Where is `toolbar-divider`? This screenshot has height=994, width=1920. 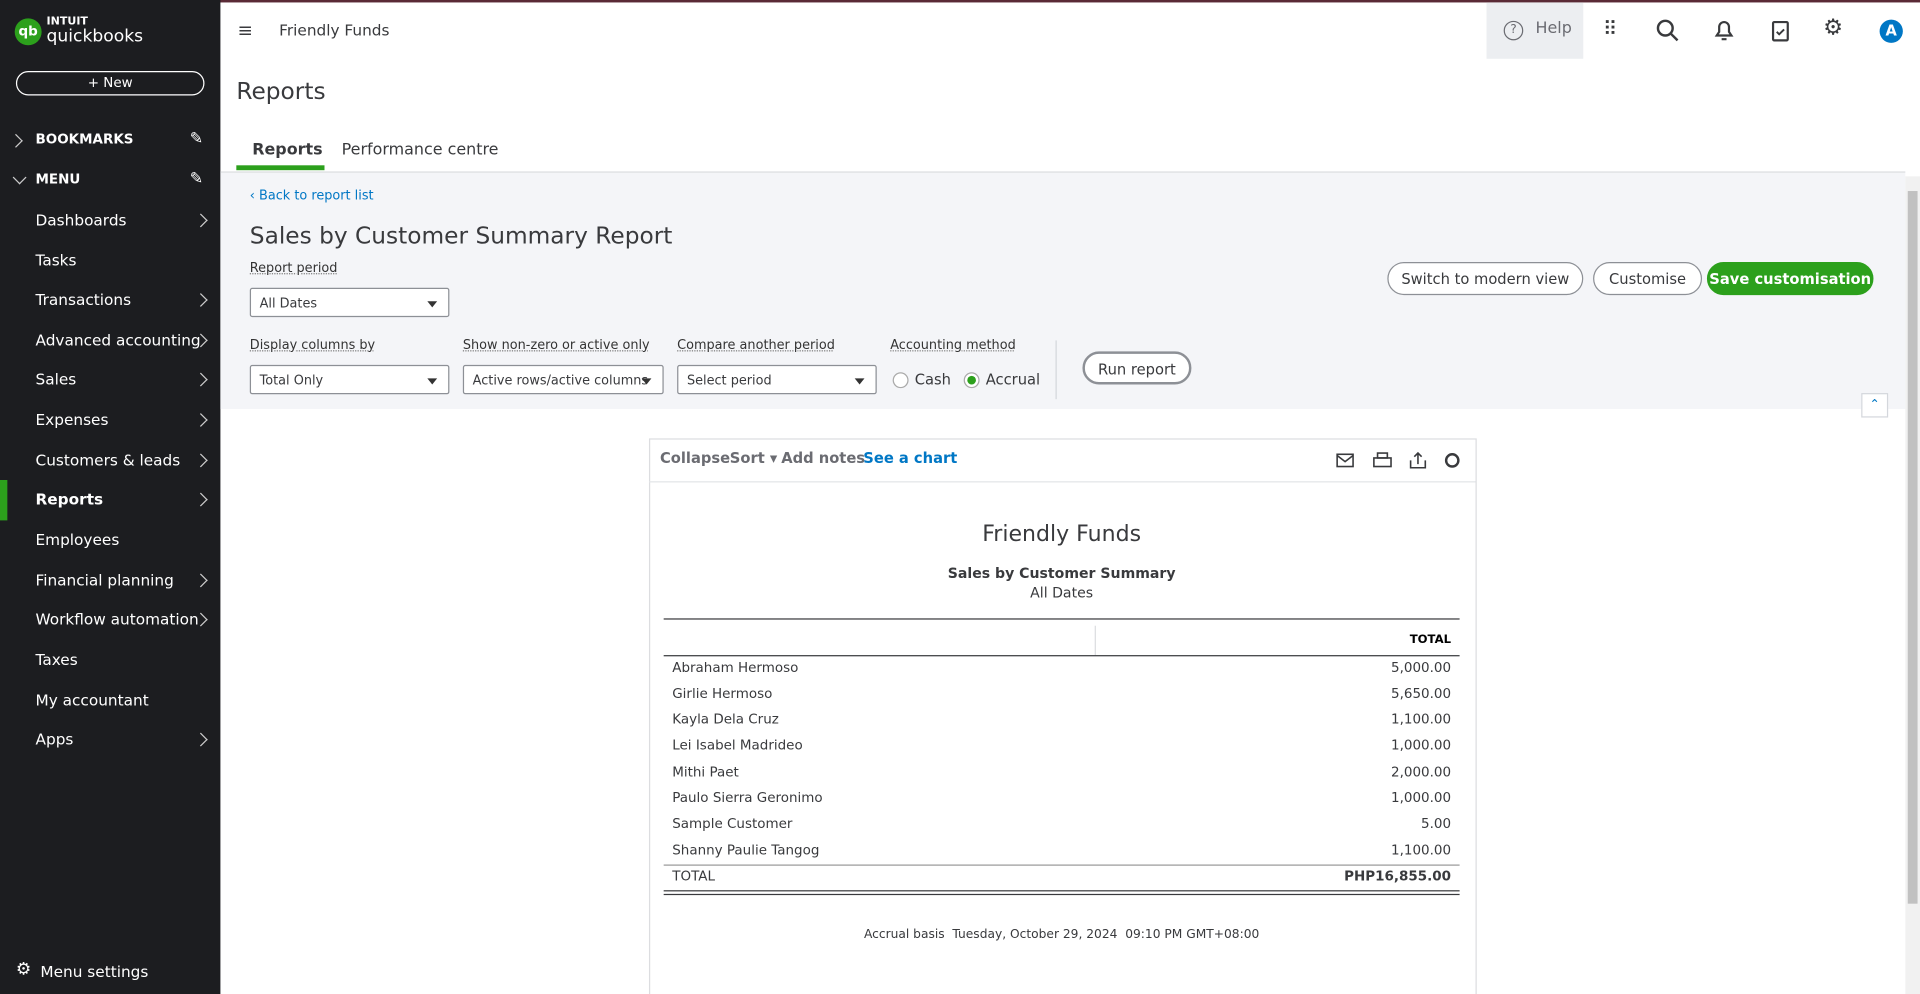
toolbar-divider is located at coordinates (1062, 482).